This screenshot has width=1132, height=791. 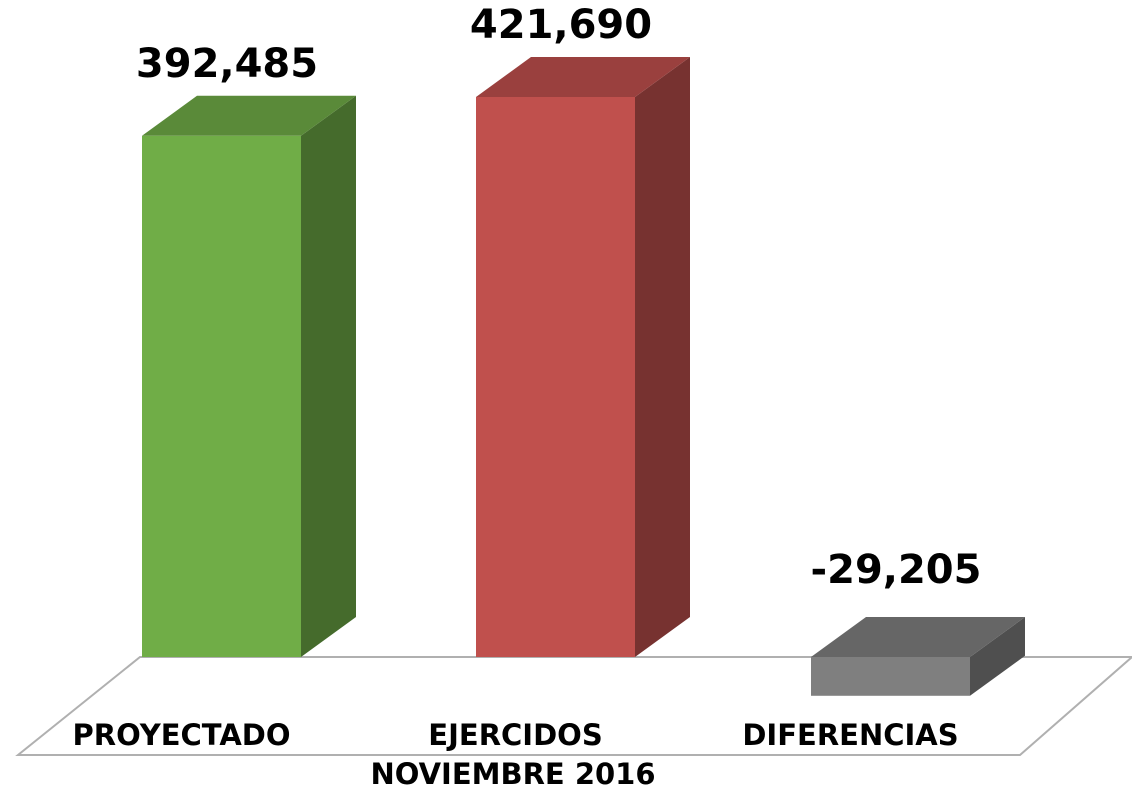 I want to click on x-axis-label: NOVIEMBRE 2016, so click(x=512, y=774).